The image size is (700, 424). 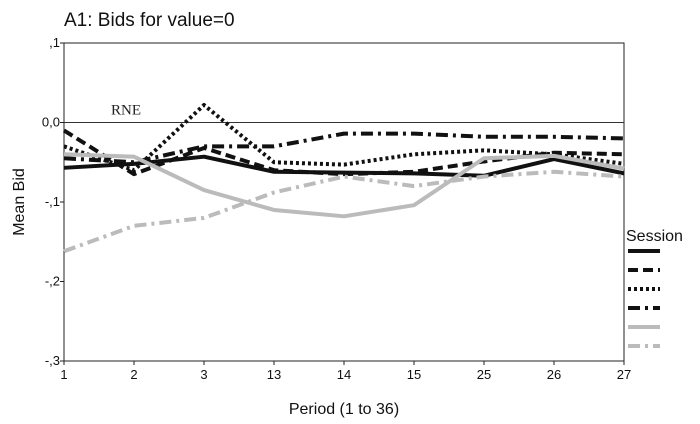 What do you see at coordinates (624, 374) in the screenshot?
I see `x-tick-label: 27` at bounding box center [624, 374].